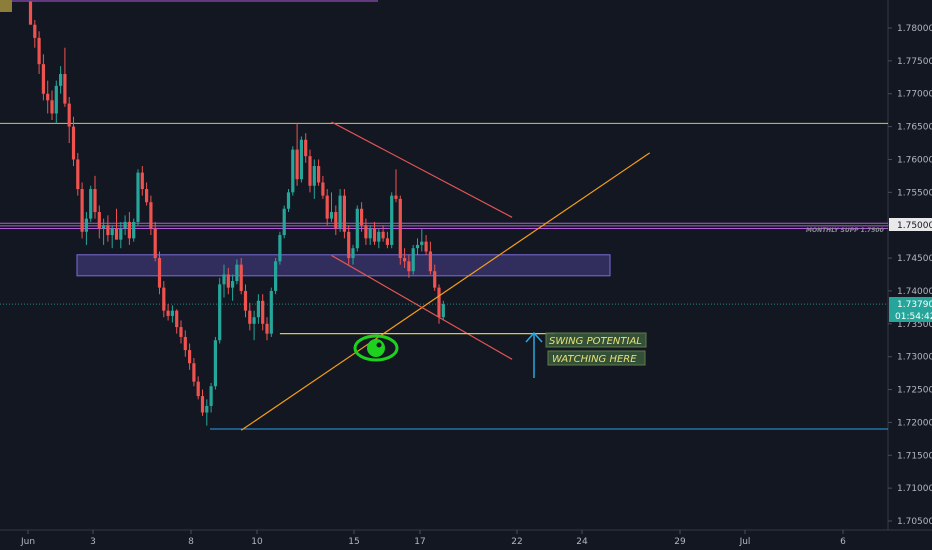  I want to click on red-lower-channel-line, so click(422, 307).